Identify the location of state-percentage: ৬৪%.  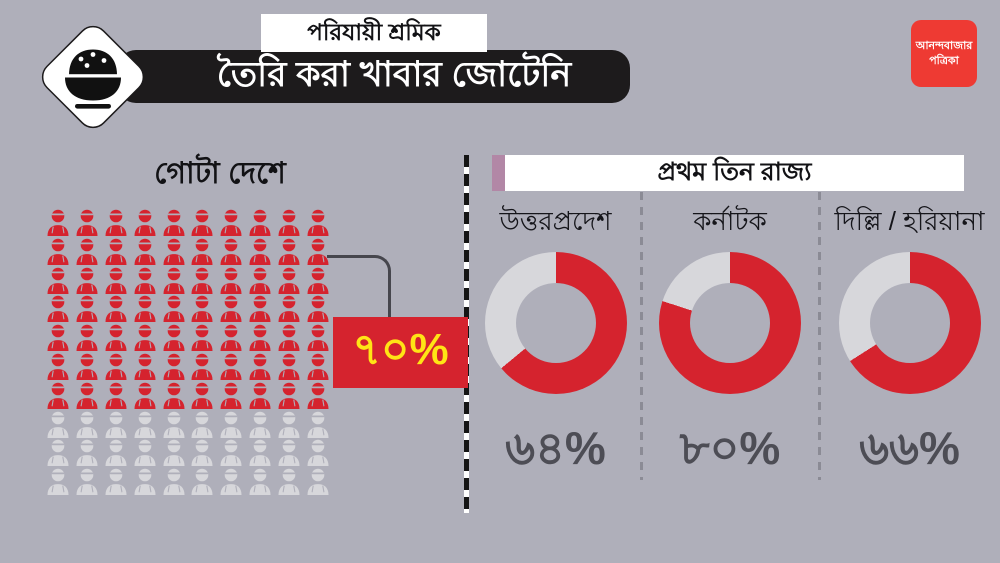
(555, 448).